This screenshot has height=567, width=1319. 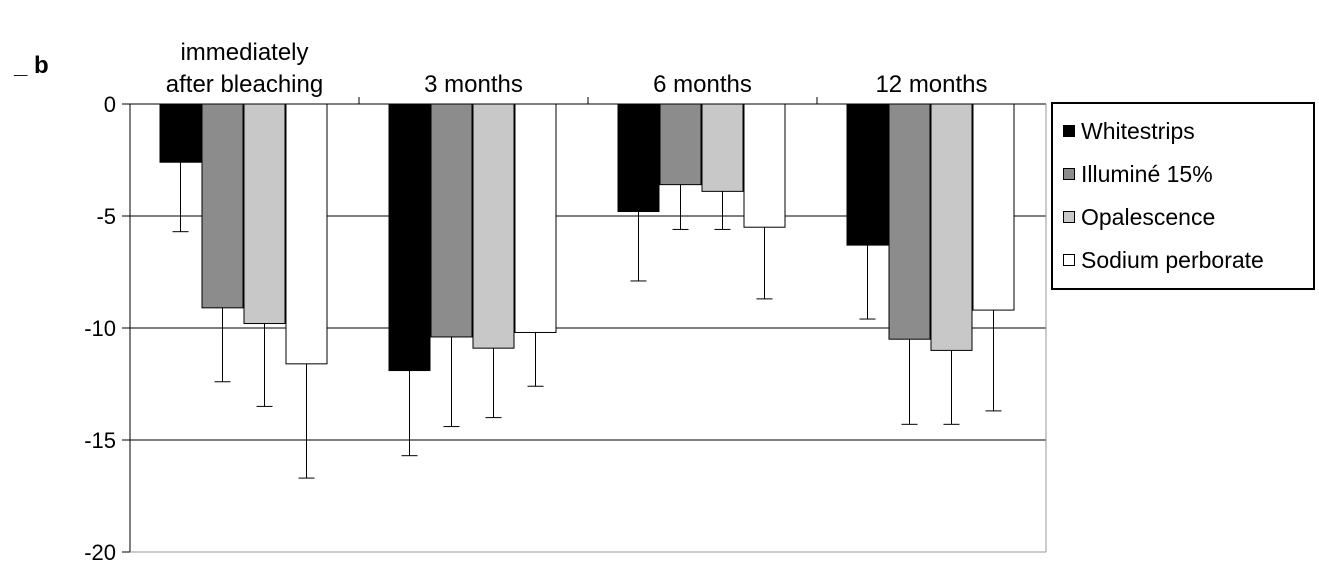 I want to click on legend-label-illumine: Illuminé 15%, so click(x=1147, y=173).